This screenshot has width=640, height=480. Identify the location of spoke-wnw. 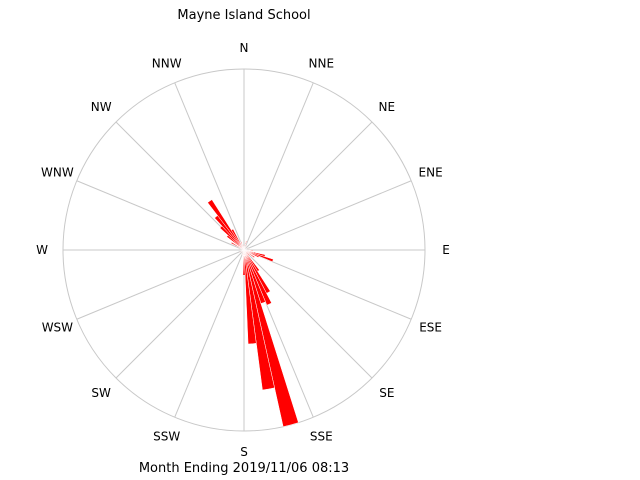
(160, 215).